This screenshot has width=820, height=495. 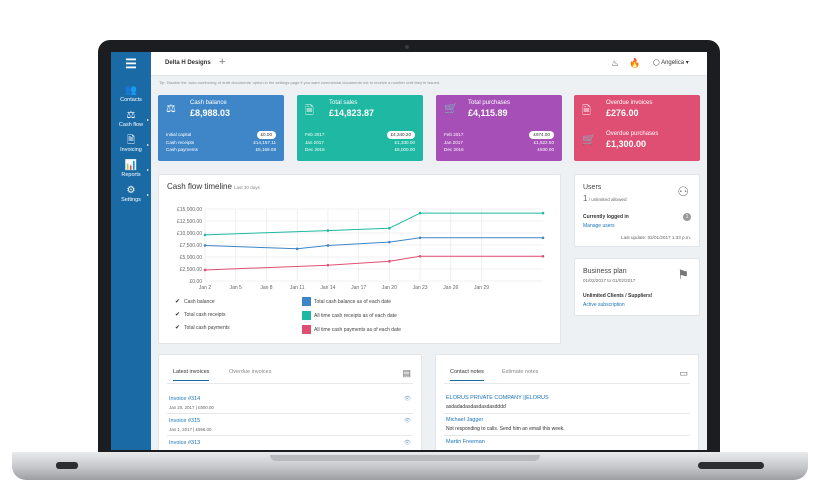 I want to click on note-contact-link: ELORUS PRIVATE COMPANY ||ELORUS, so click(x=497, y=398).